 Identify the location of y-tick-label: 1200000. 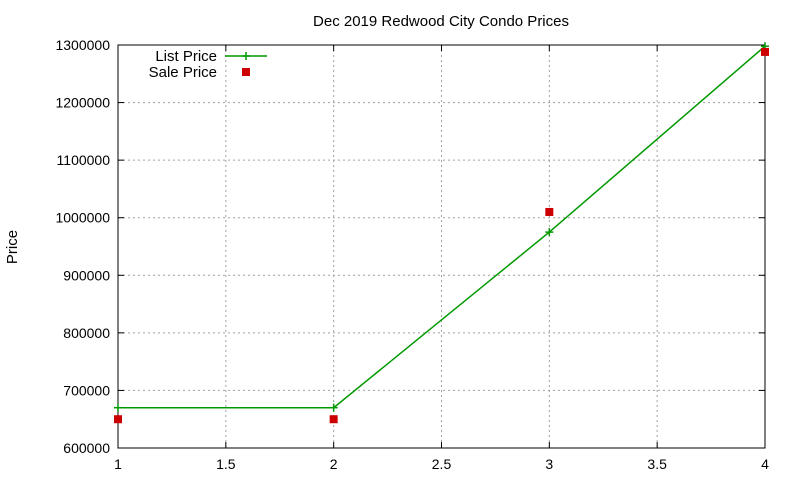
(82, 103).